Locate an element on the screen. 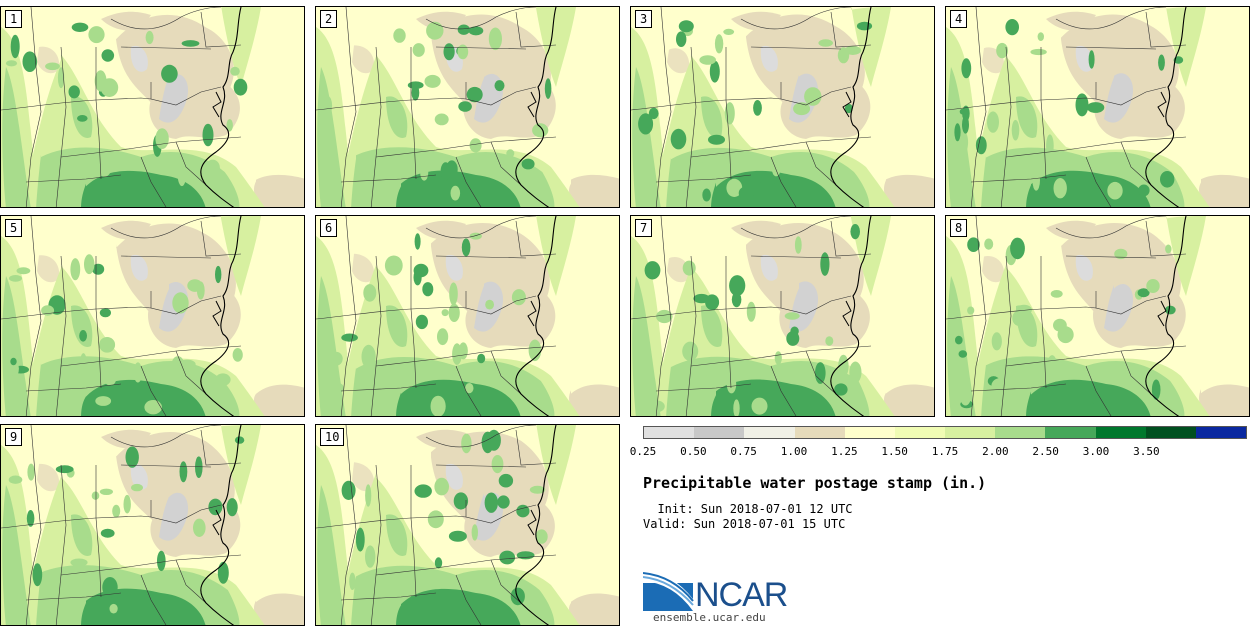 The image size is (1260, 627). map-panel: 2 is located at coordinates (467, 107).